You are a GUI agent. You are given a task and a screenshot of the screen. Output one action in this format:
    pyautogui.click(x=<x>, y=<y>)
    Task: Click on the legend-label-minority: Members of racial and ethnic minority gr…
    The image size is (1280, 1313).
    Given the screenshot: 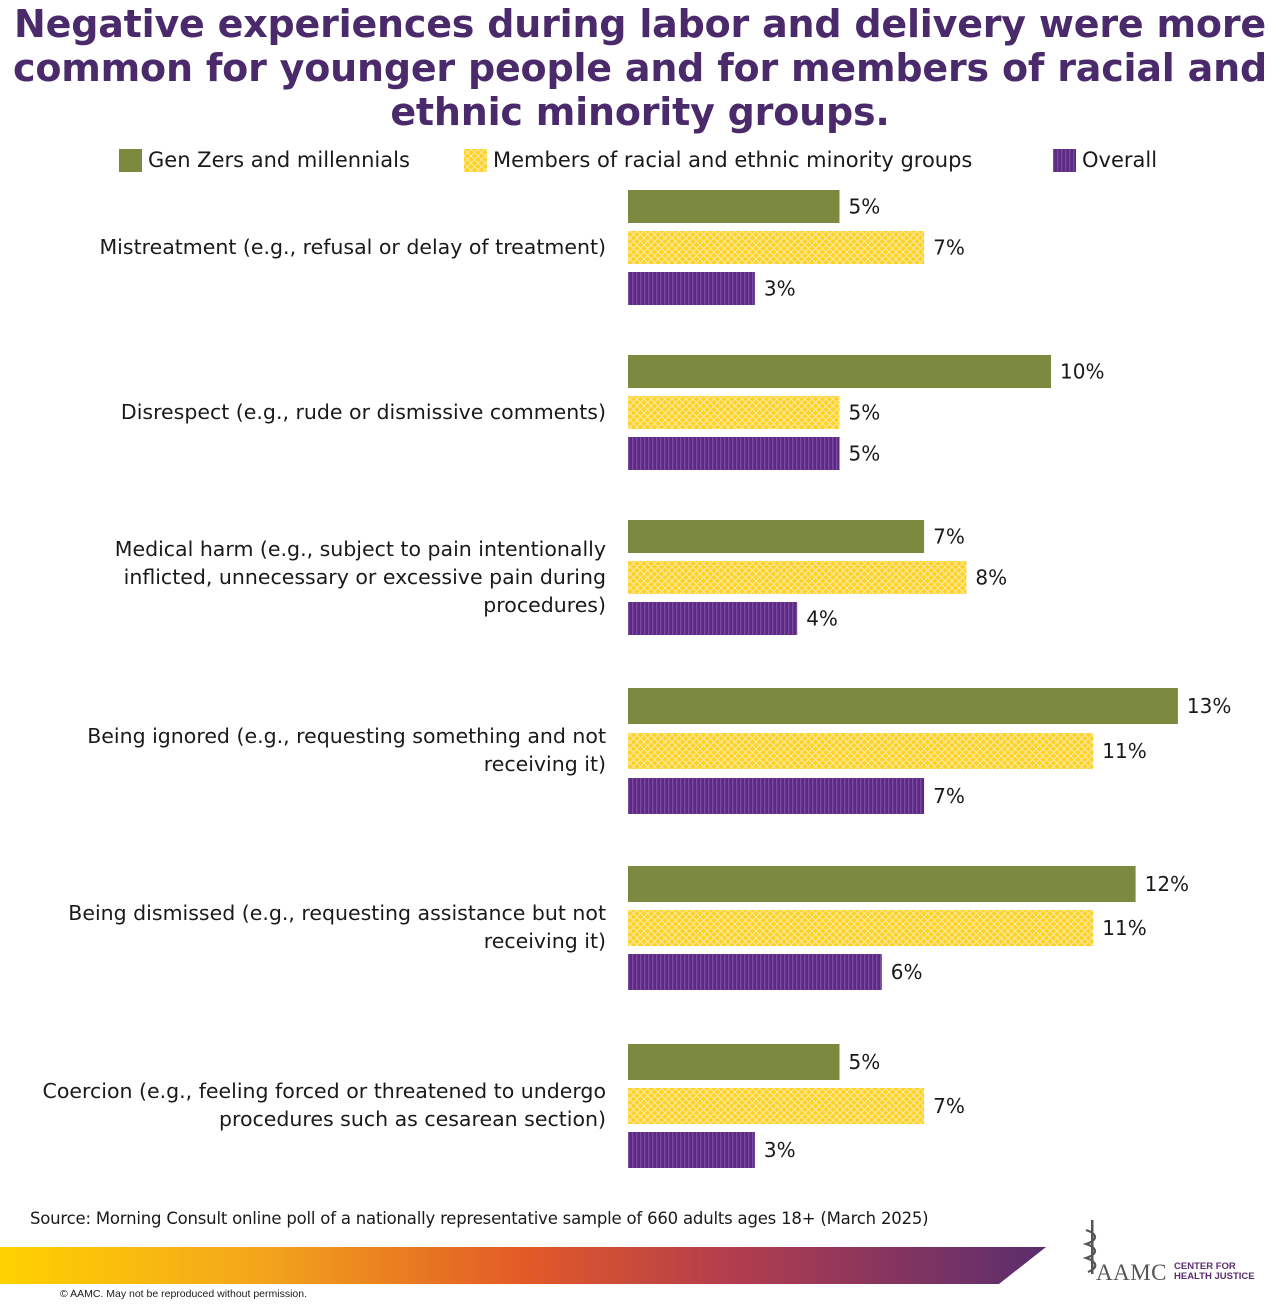 What is the action you would take?
    pyautogui.click(x=733, y=160)
    